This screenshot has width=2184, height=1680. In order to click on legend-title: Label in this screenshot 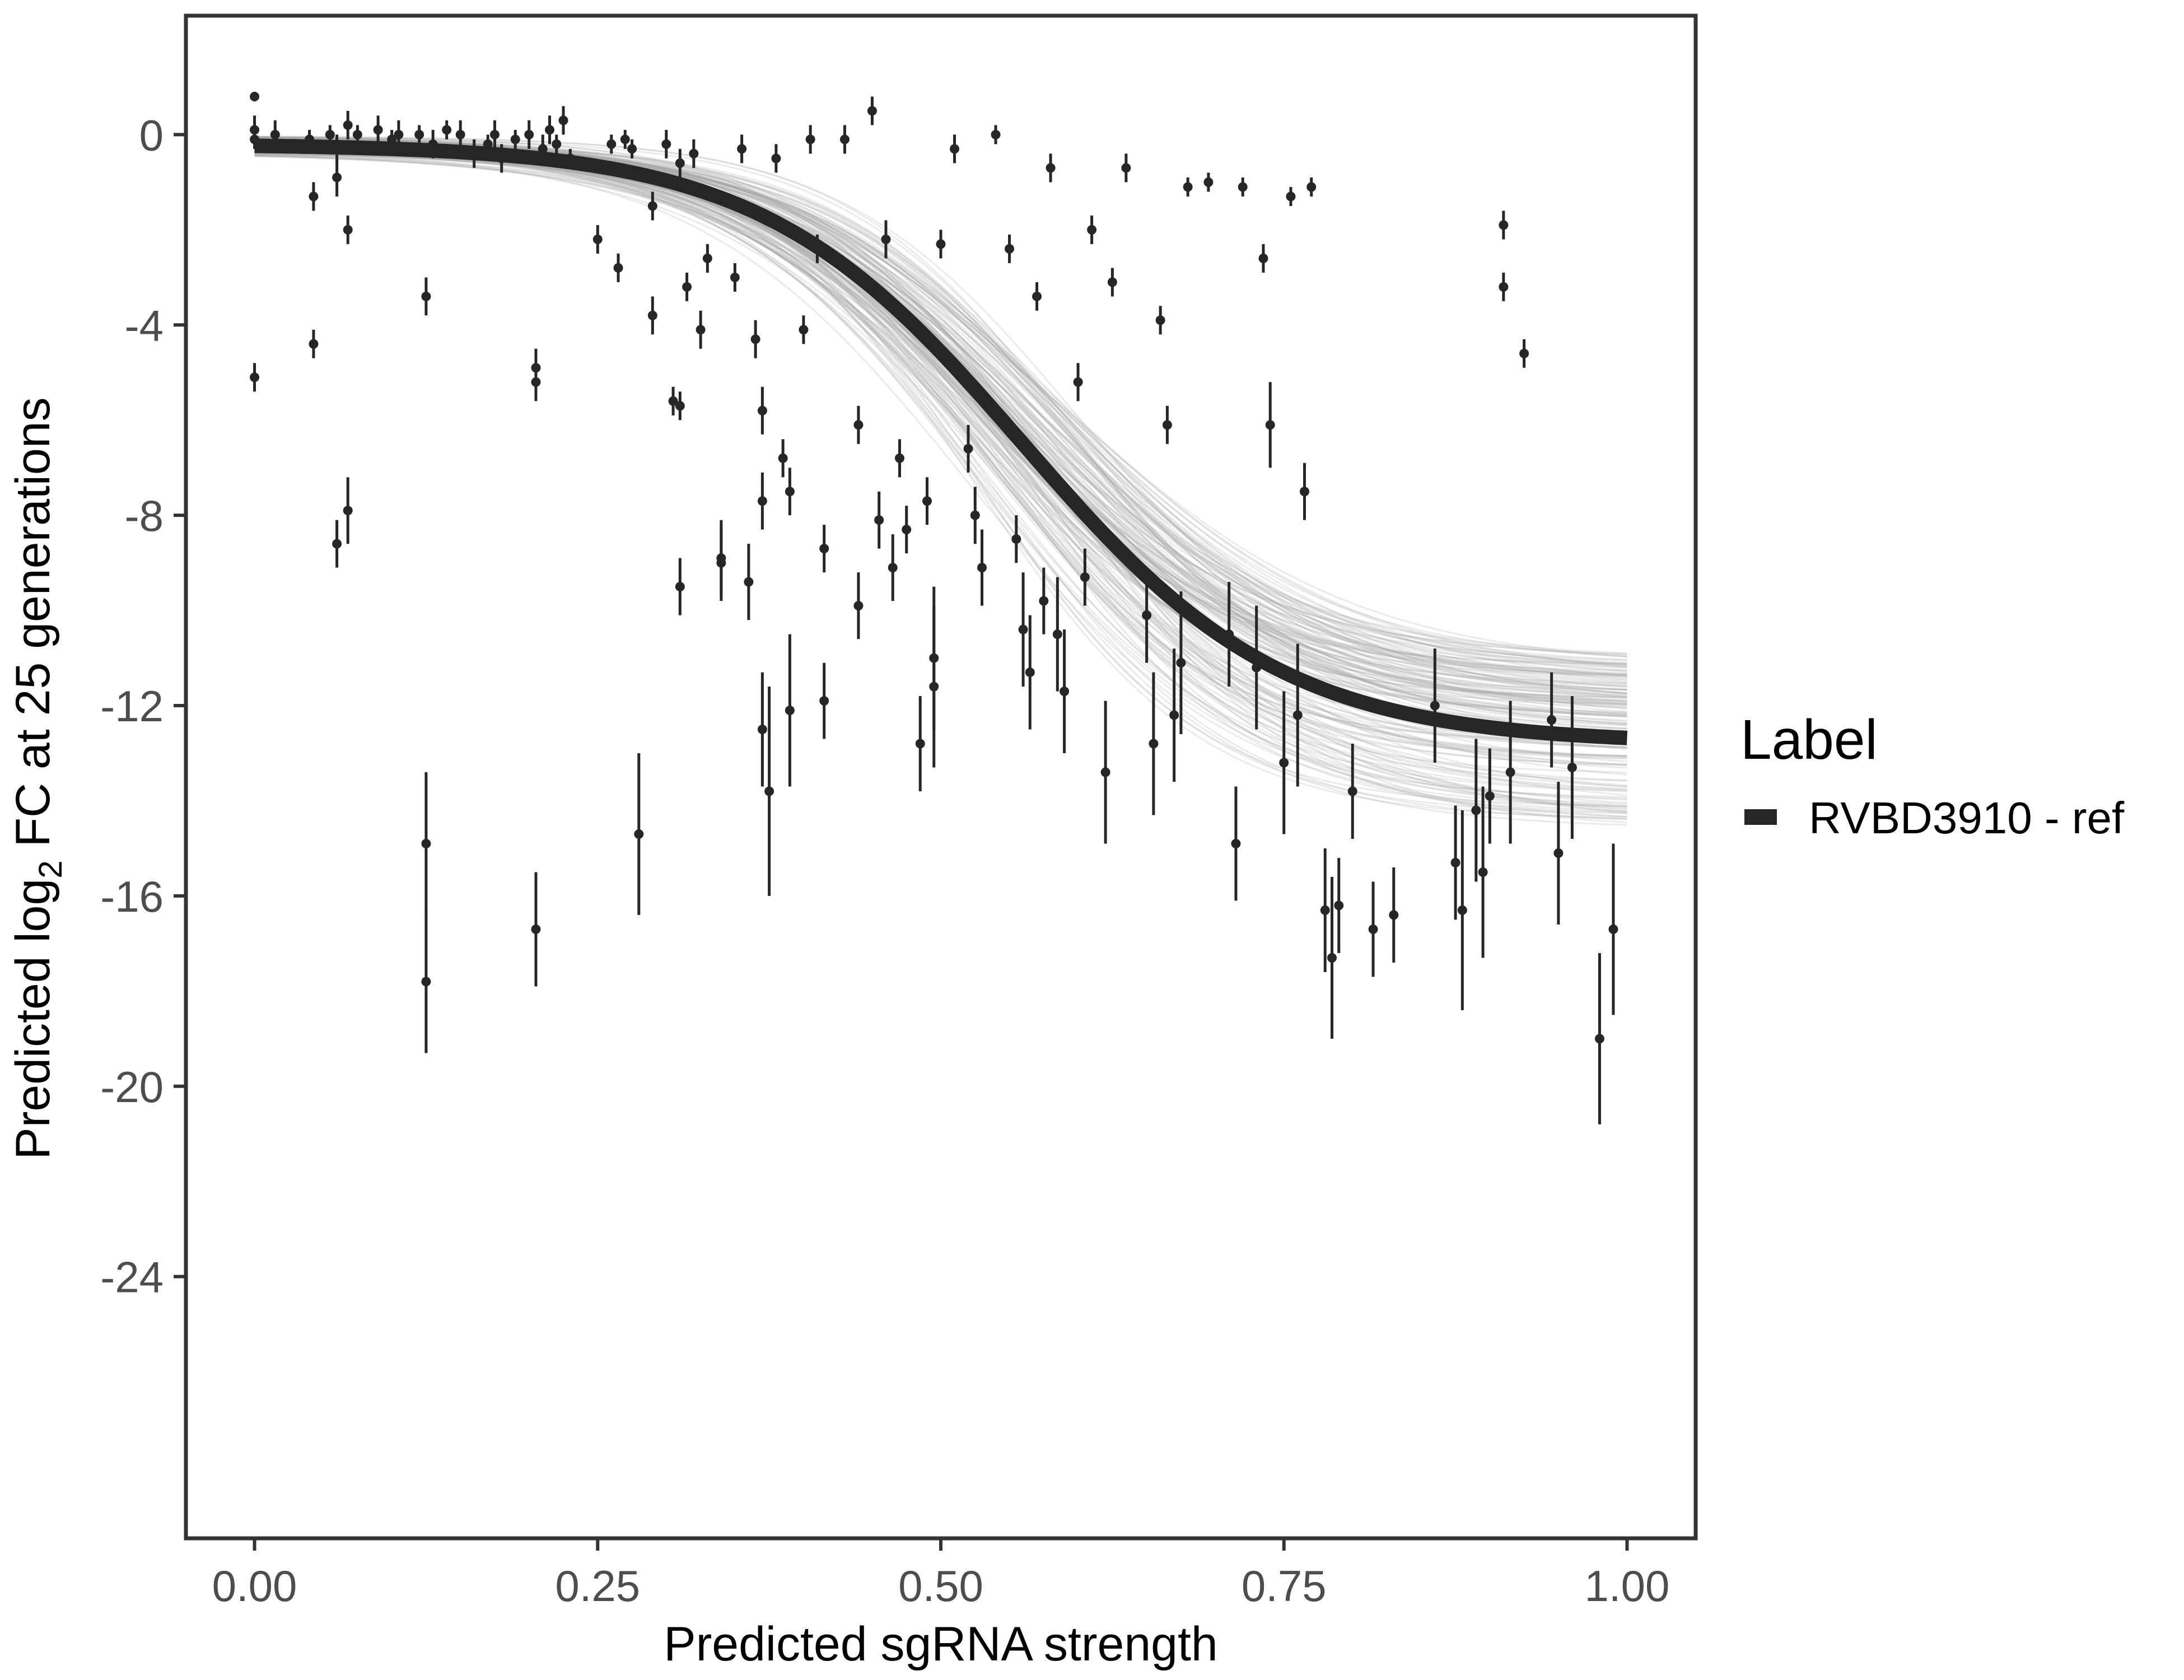, I will do `click(1809, 740)`.